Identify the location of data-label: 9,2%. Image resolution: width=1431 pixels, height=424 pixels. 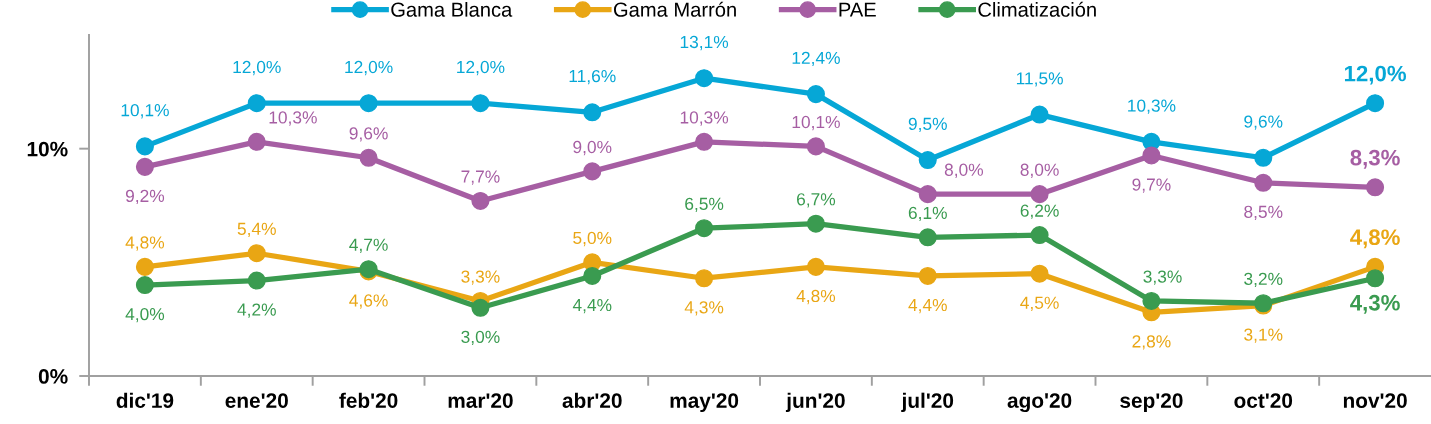
(145, 197).